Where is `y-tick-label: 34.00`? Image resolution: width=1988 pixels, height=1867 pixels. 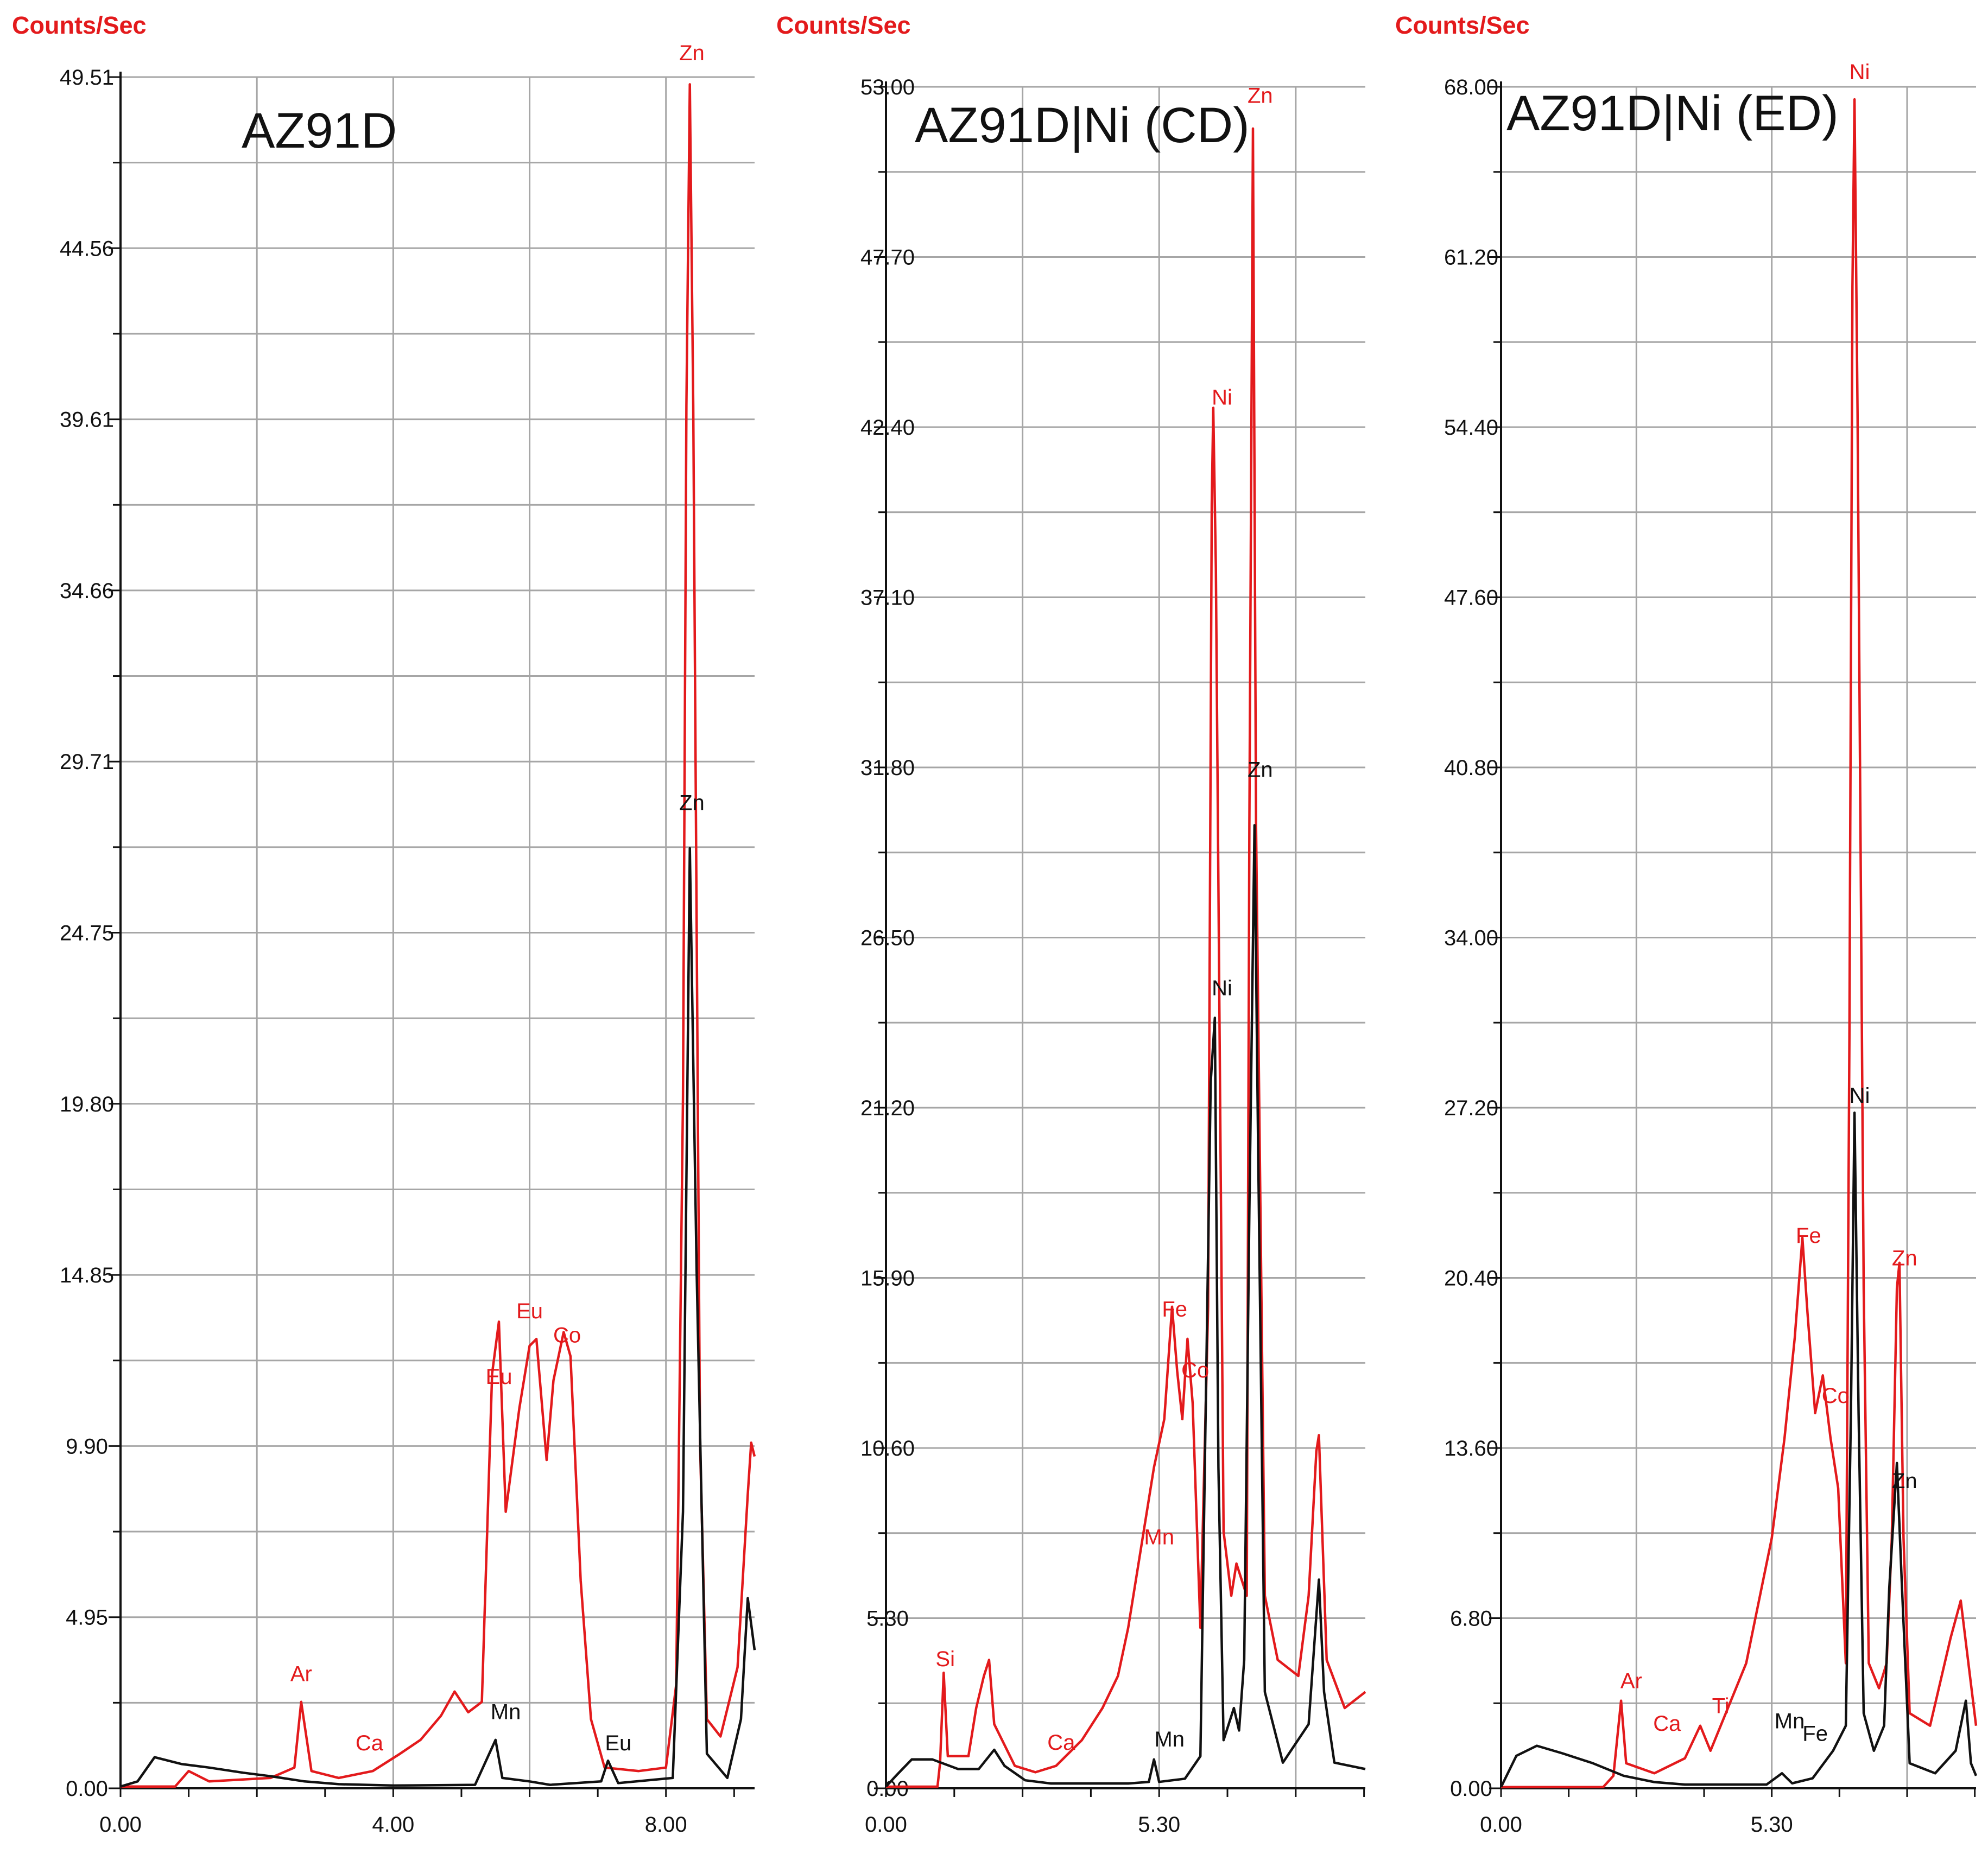 y-tick-label: 34.00 is located at coordinates (1471, 938).